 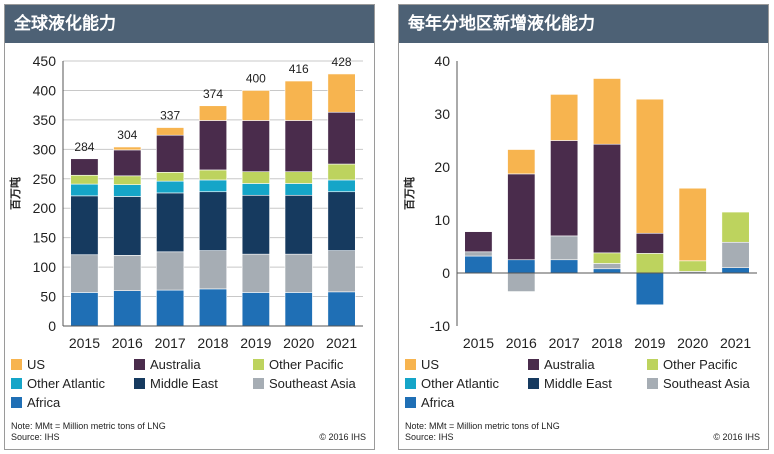 What do you see at coordinates (213, 94) in the screenshot?
I see `total-label: 374` at bounding box center [213, 94].